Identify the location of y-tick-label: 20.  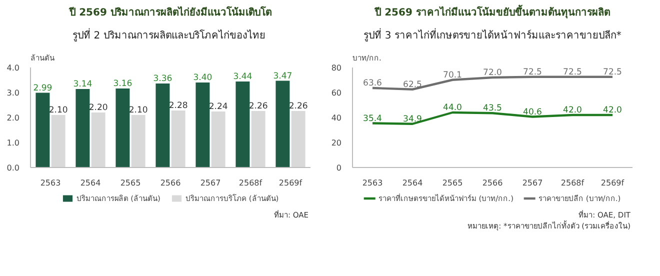
(336, 143).